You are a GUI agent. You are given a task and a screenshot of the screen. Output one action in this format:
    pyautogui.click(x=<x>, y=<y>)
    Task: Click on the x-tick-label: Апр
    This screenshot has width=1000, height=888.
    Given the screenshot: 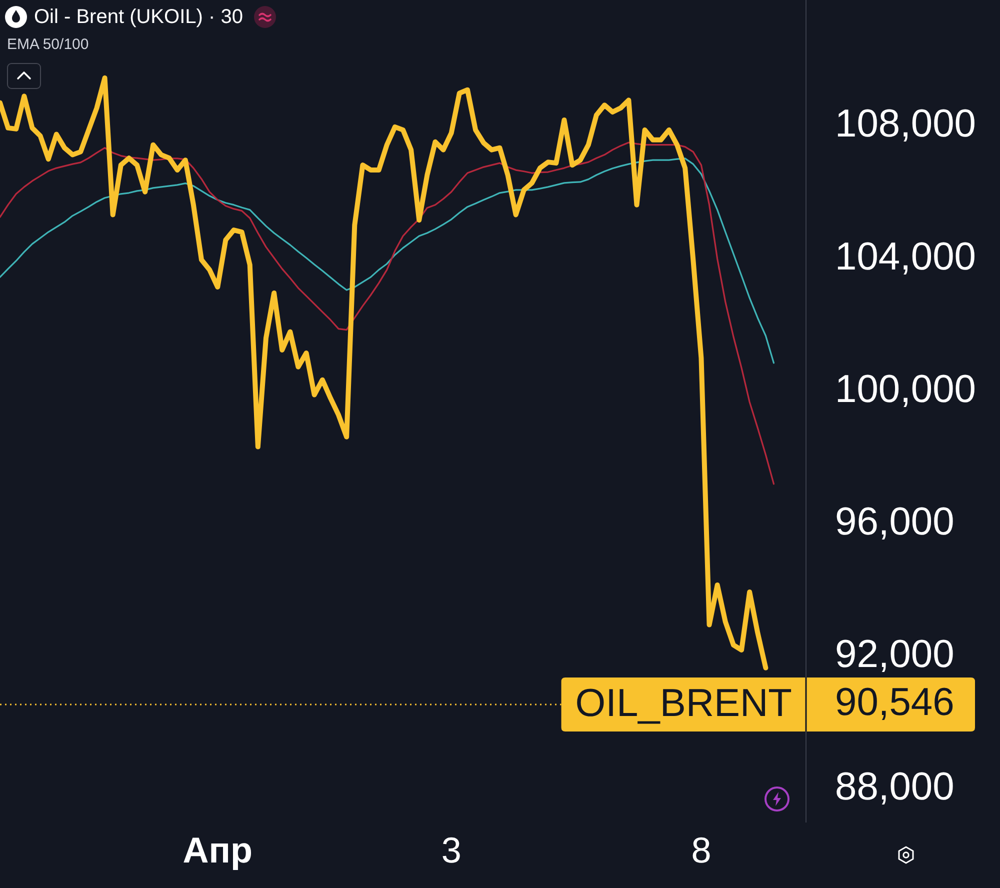 What is the action you would take?
    pyautogui.click(x=217, y=850)
    